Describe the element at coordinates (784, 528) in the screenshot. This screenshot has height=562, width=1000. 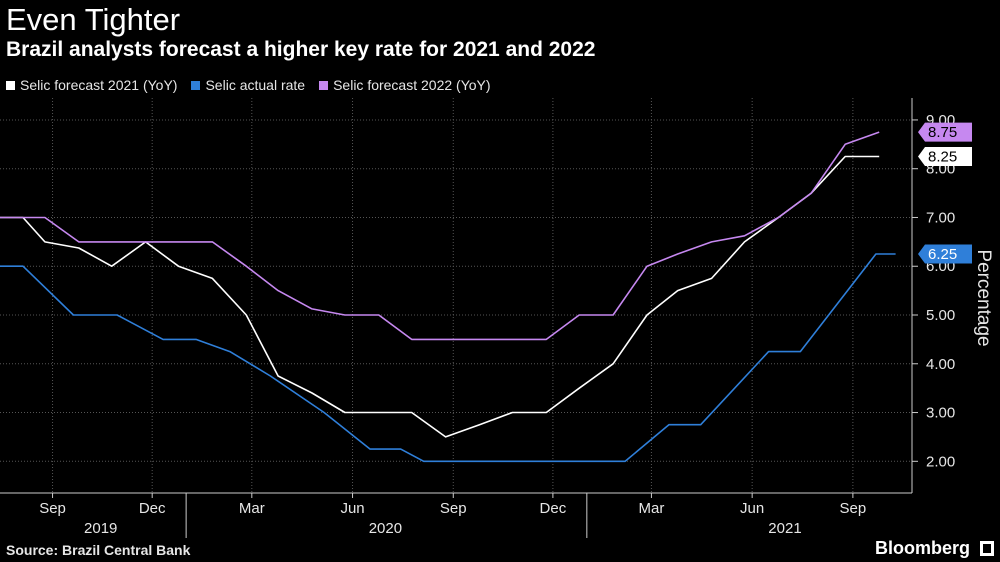
I see `x-year-label: 2021` at that location.